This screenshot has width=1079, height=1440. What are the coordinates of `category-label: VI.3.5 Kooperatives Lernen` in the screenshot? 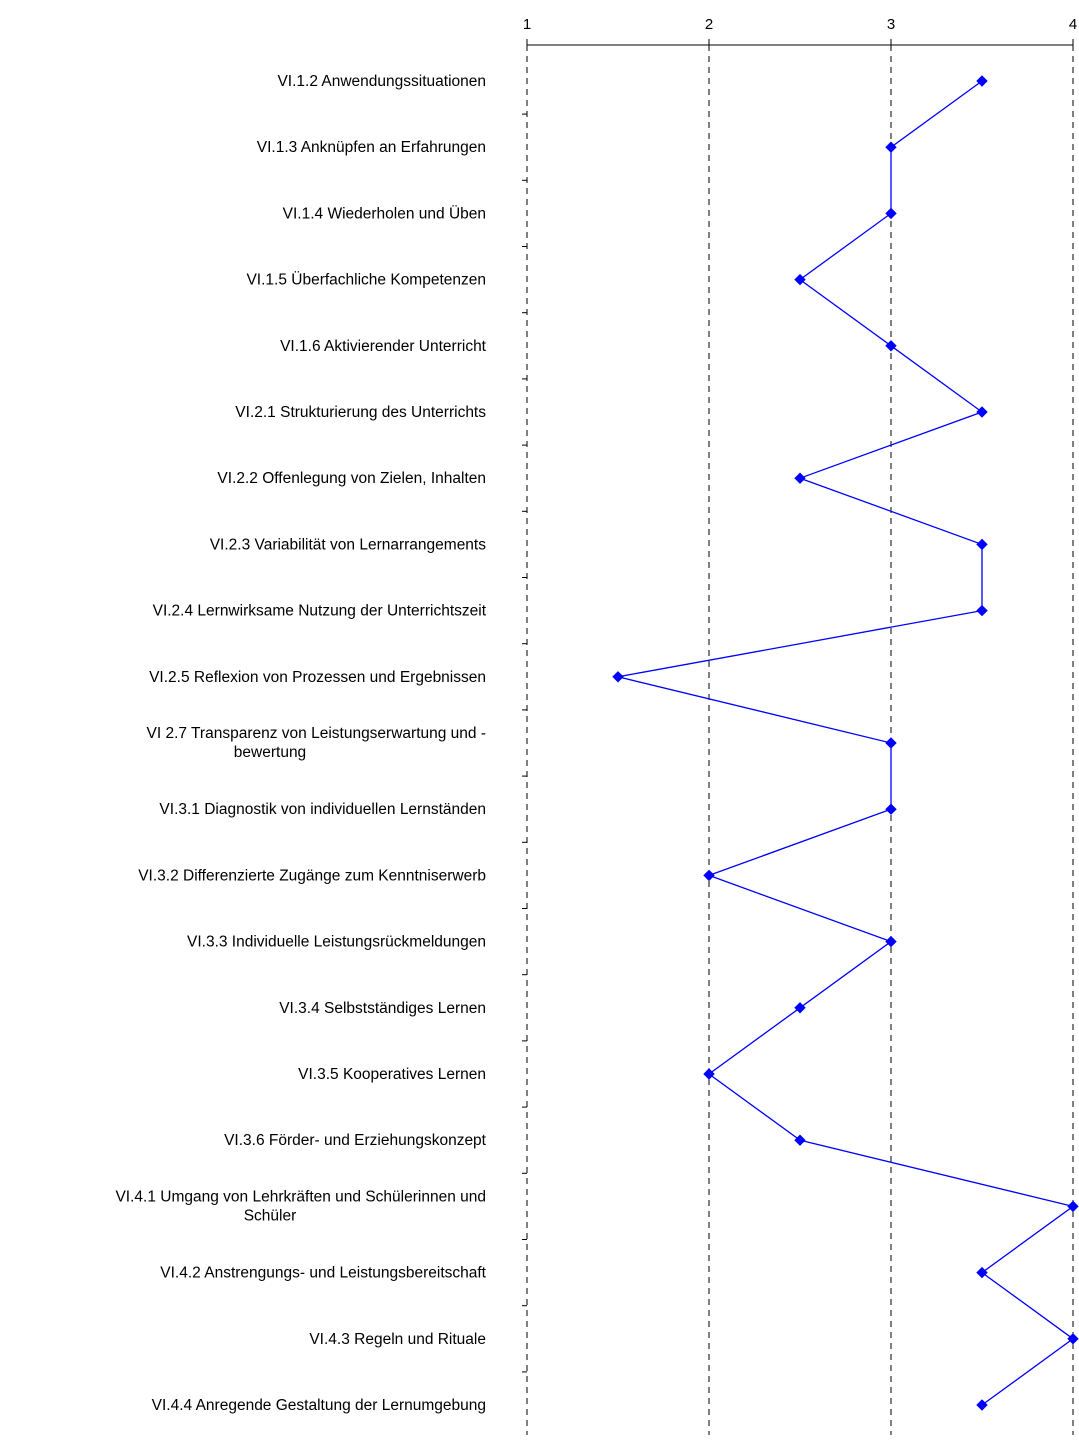 It's located at (392, 1074).